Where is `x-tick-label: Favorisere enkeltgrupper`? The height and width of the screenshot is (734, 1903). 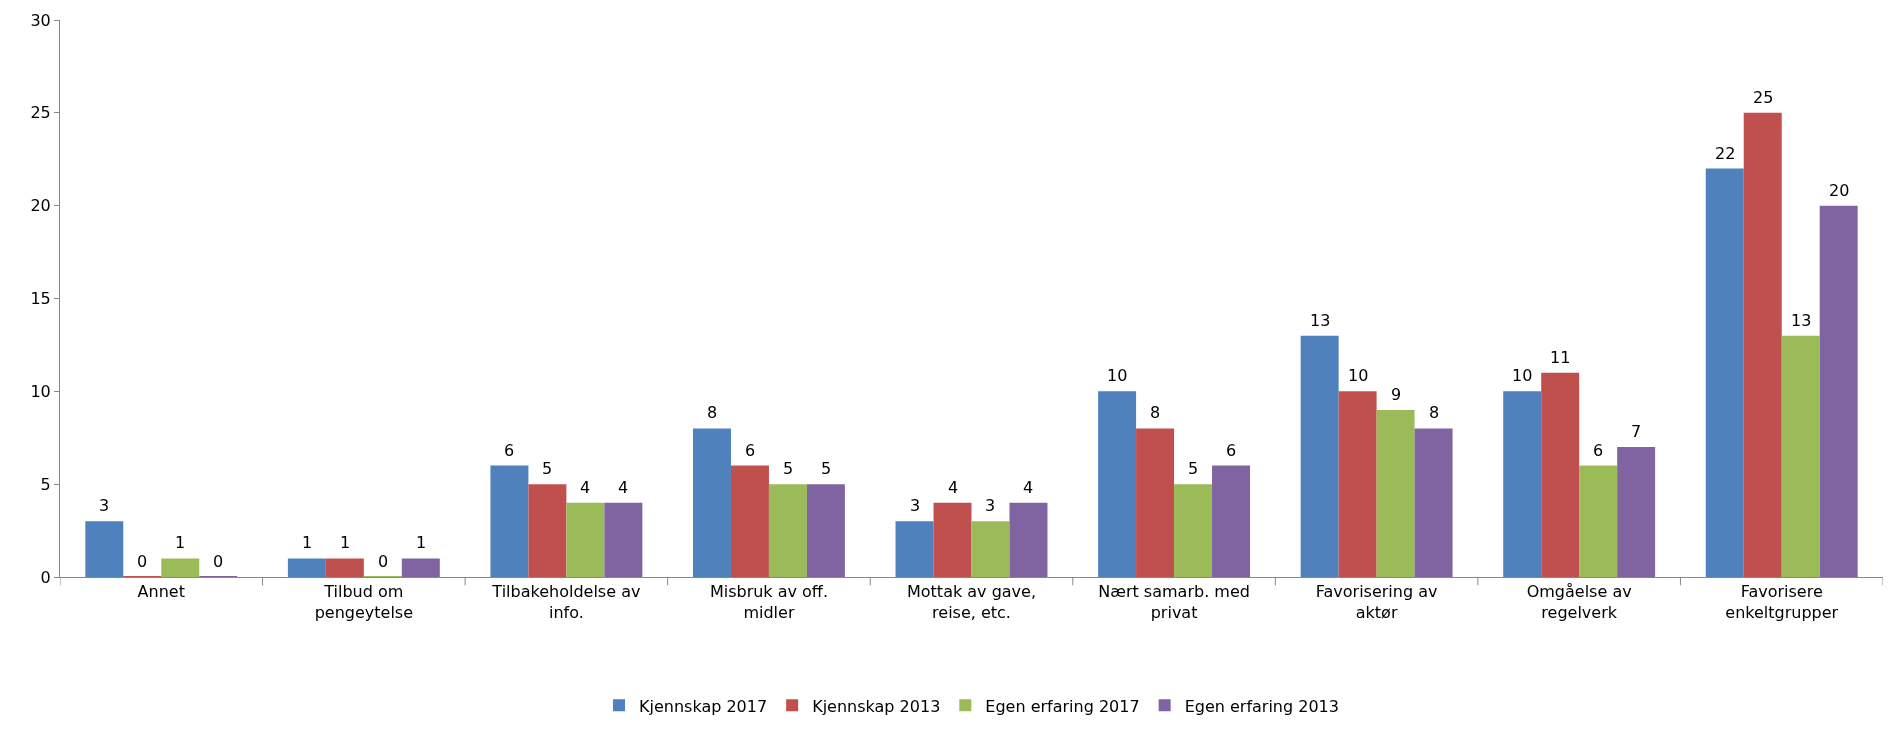 x-tick-label: Favorisere enkeltgrupper is located at coordinates (1782, 602).